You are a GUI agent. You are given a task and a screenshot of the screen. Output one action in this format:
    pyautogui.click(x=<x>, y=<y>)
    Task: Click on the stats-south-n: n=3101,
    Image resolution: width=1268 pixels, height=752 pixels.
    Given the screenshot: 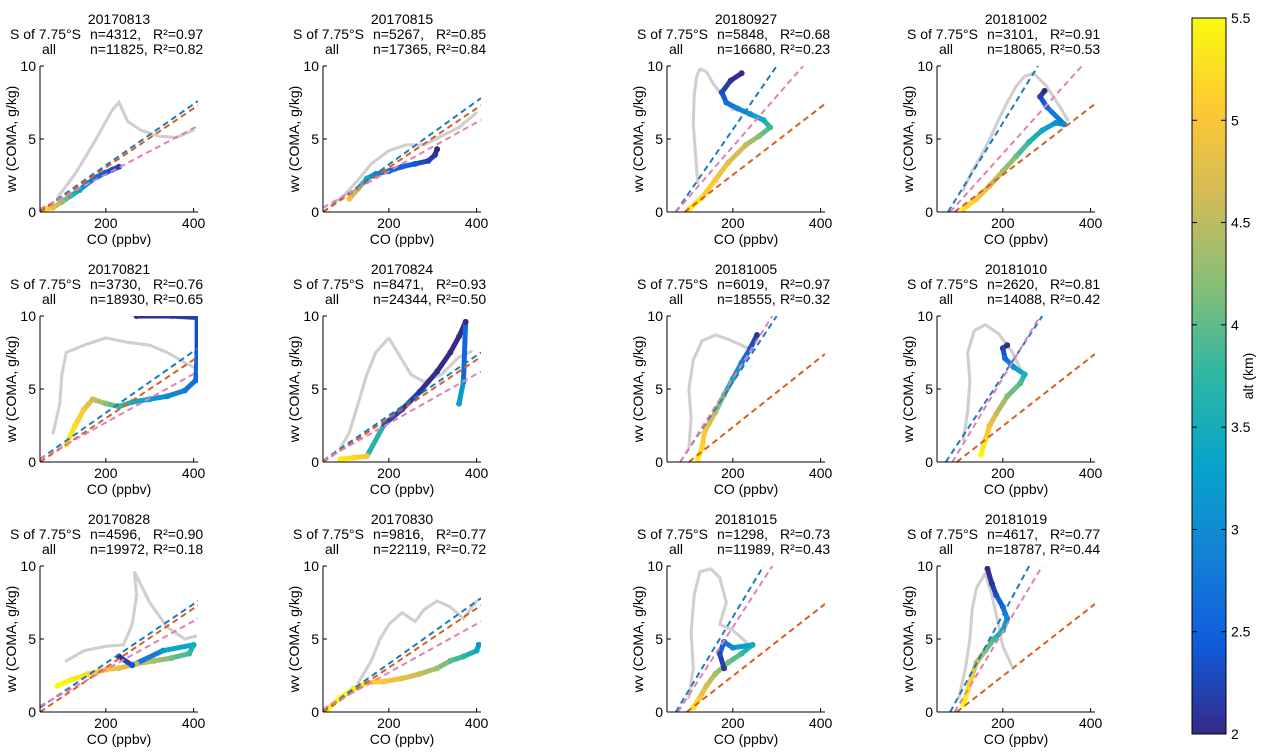 What is the action you would take?
    pyautogui.click(x=1012, y=34)
    